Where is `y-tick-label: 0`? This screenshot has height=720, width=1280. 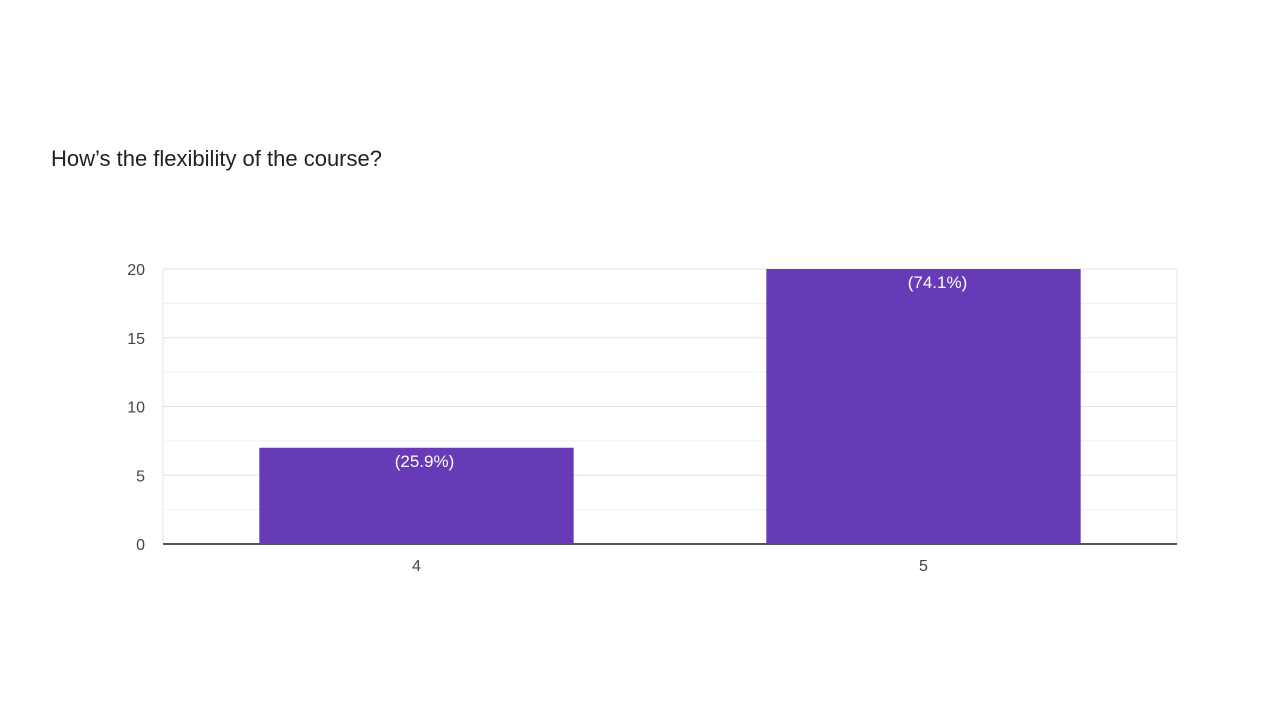 y-tick-label: 0 is located at coordinates (140, 545).